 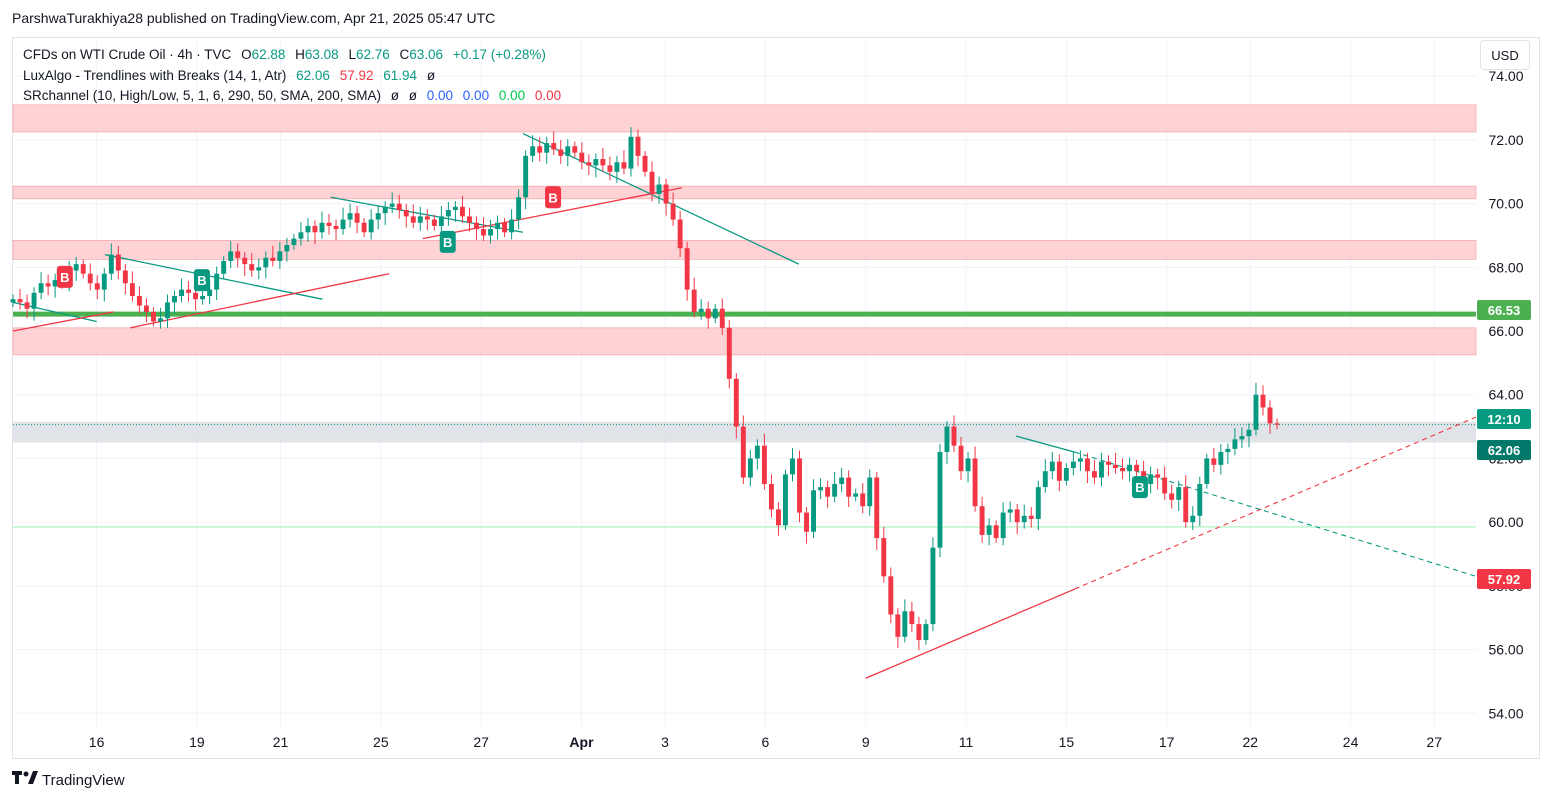 I want to click on price-tick-label: 56.00, so click(x=1505, y=650).